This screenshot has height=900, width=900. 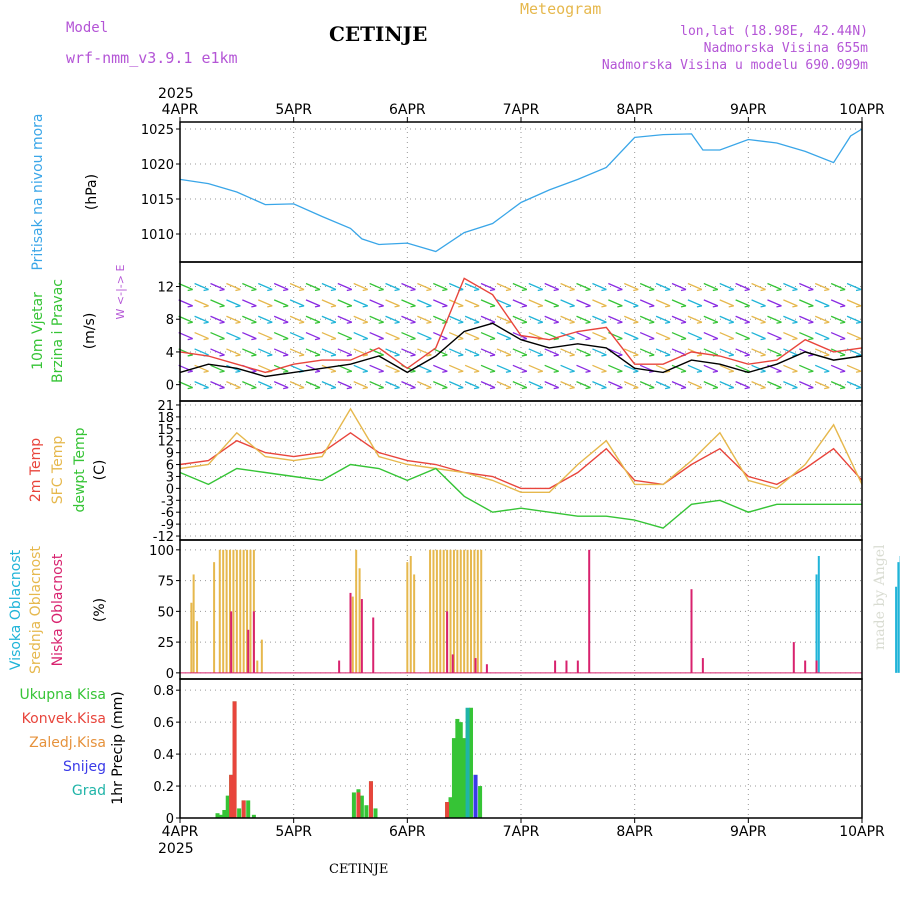 I want to click on y-tick-label: 3, so click(x=170, y=477).